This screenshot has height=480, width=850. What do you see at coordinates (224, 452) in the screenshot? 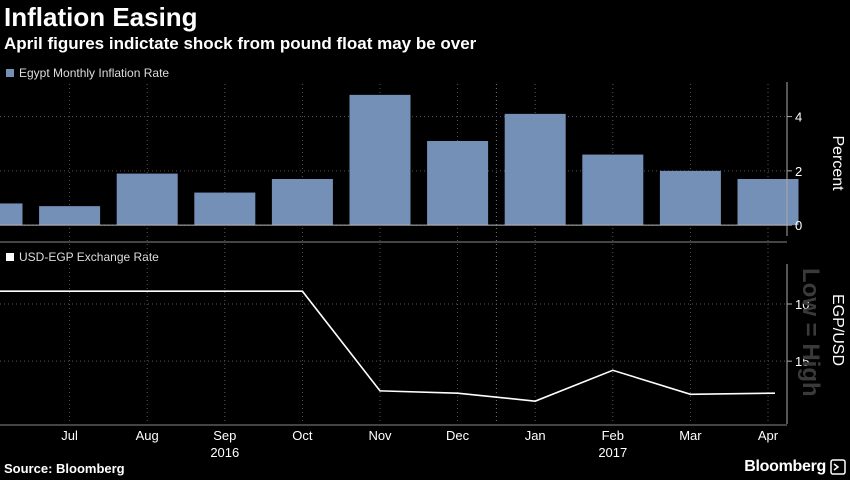
I see `year-label-2016: 2016` at bounding box center [224, 452].